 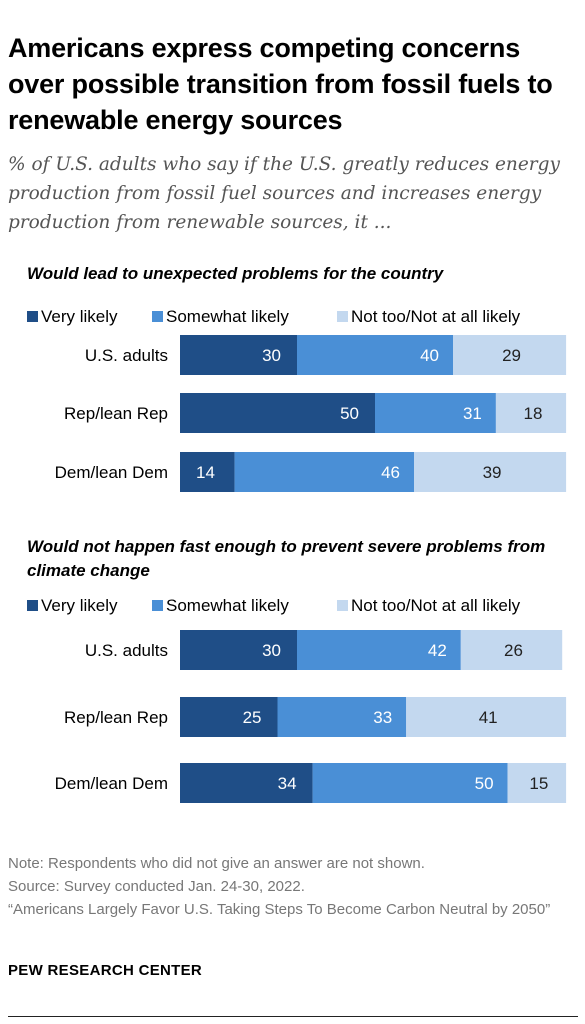 What do you see at coordinates (349, 413) in the screenshot?
I see `data-label-very: 50` at bounding box center [349, 413].